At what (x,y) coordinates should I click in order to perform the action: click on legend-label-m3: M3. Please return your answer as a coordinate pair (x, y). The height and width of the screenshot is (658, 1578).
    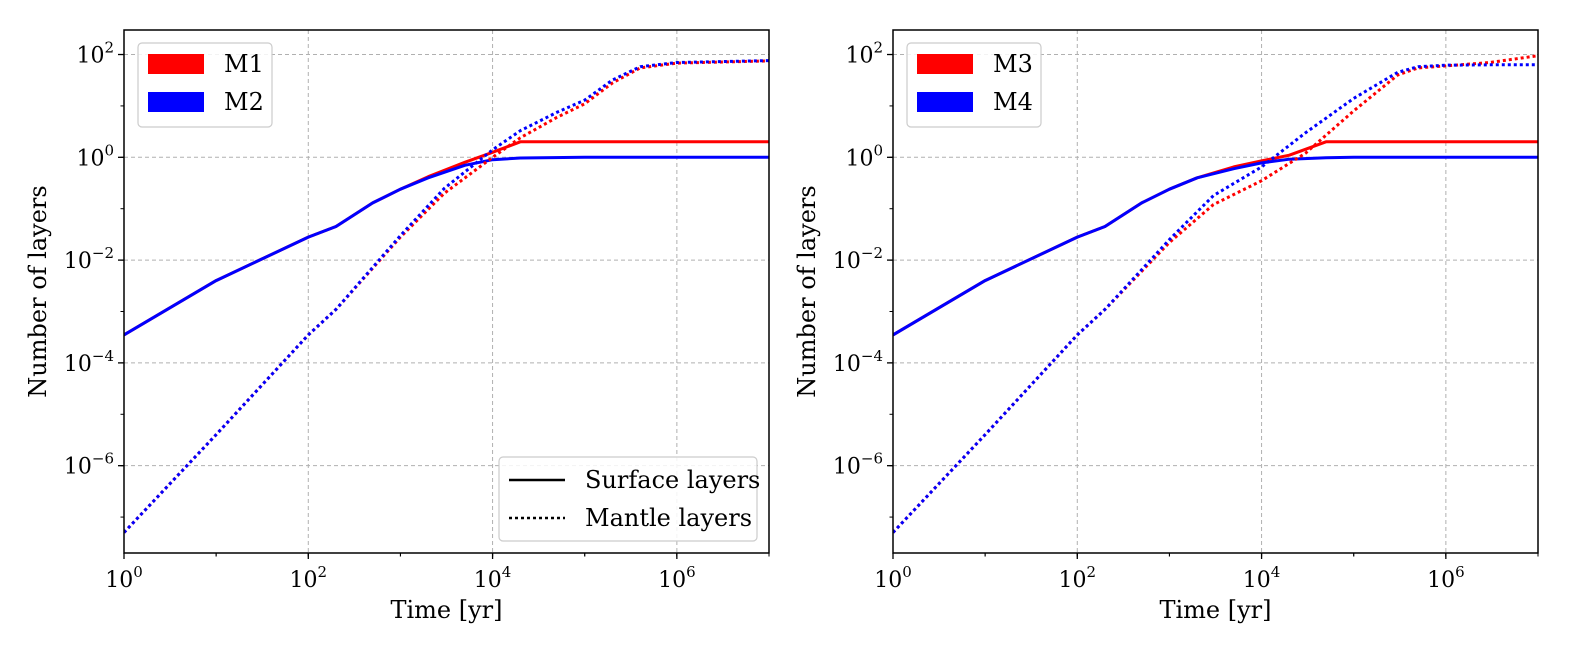
    Looking at the image, I should click on (1013, 64).